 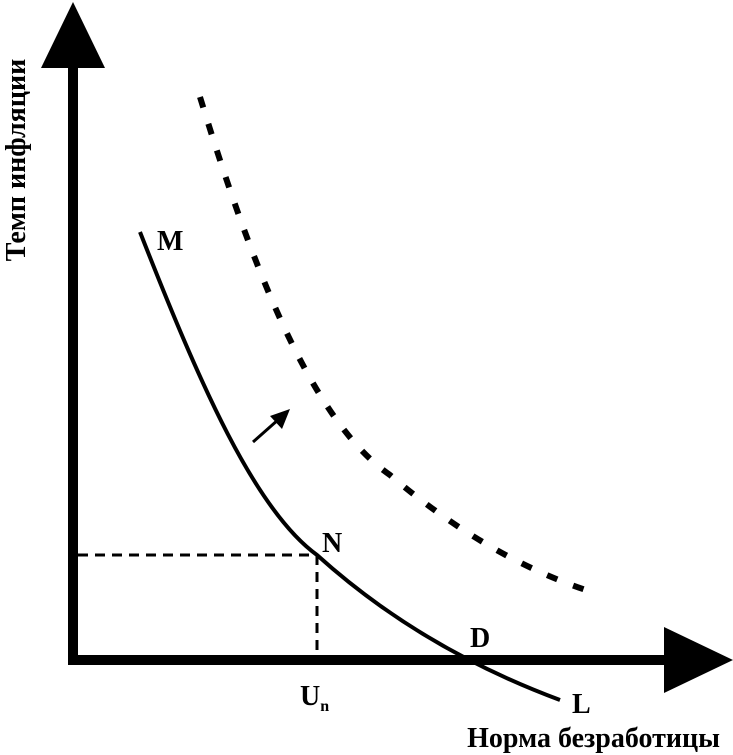 I want to click on y-axis-arrowhead, so click(x=73, y=35).